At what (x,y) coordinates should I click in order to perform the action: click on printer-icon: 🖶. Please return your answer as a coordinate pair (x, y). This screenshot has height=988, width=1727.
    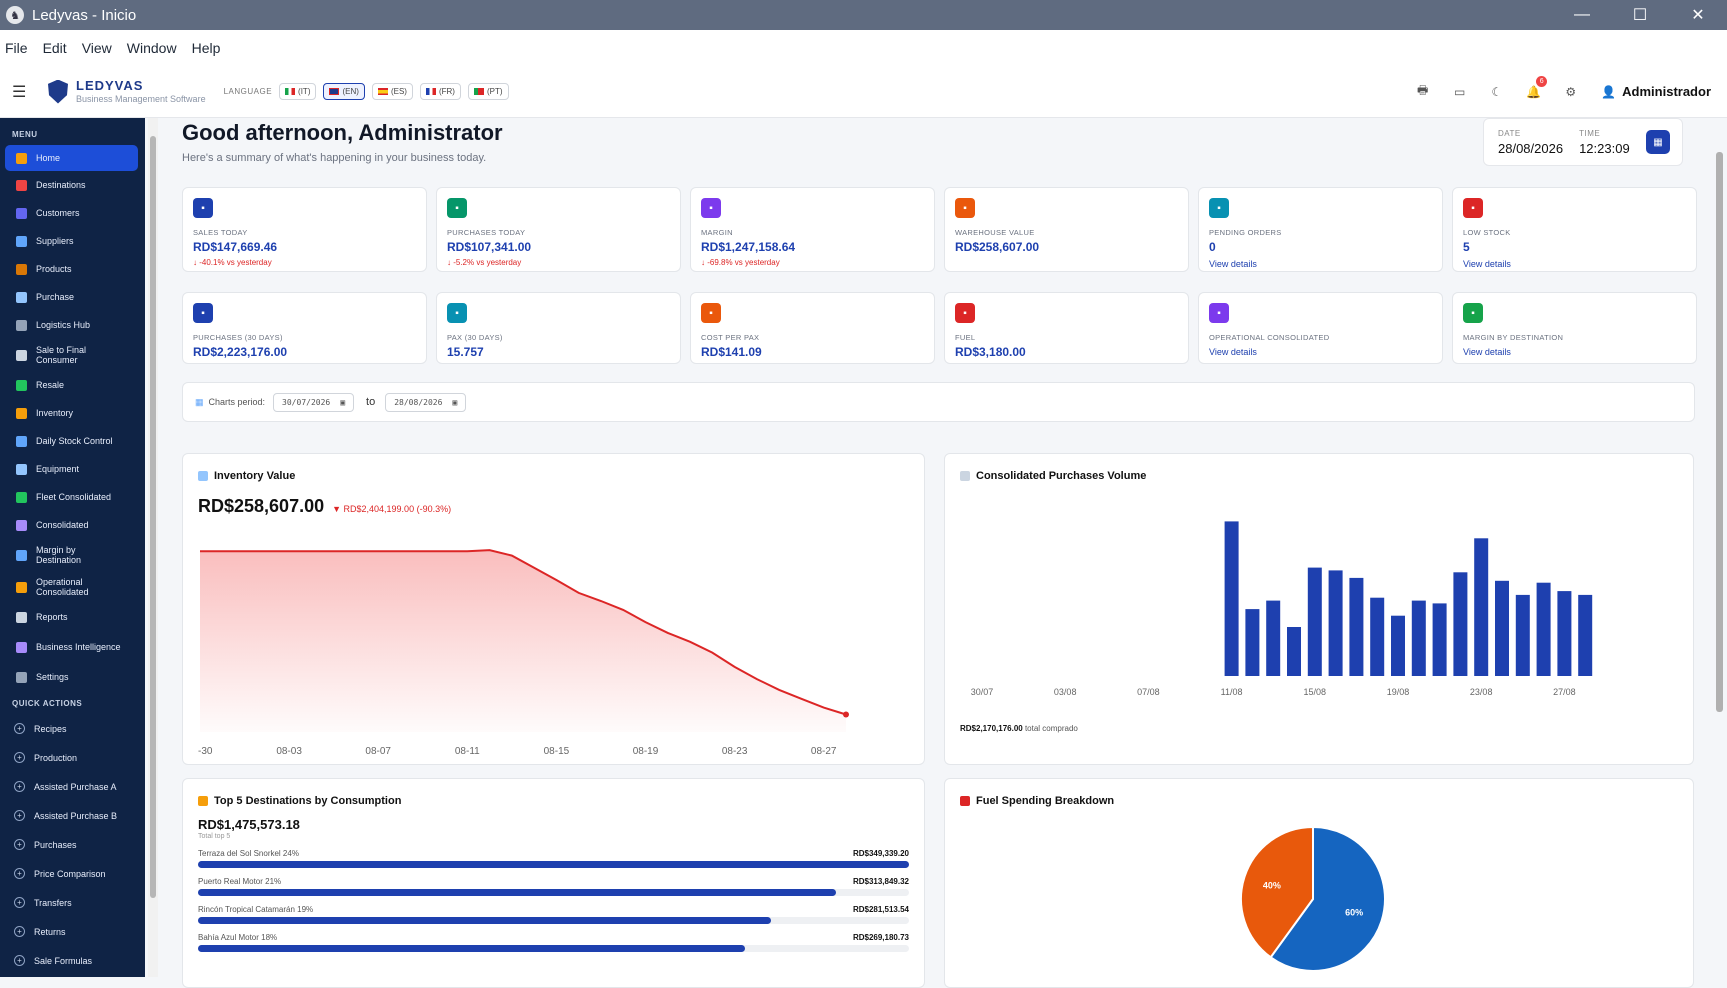
    Looking at the image, I should click on (1423, 90).